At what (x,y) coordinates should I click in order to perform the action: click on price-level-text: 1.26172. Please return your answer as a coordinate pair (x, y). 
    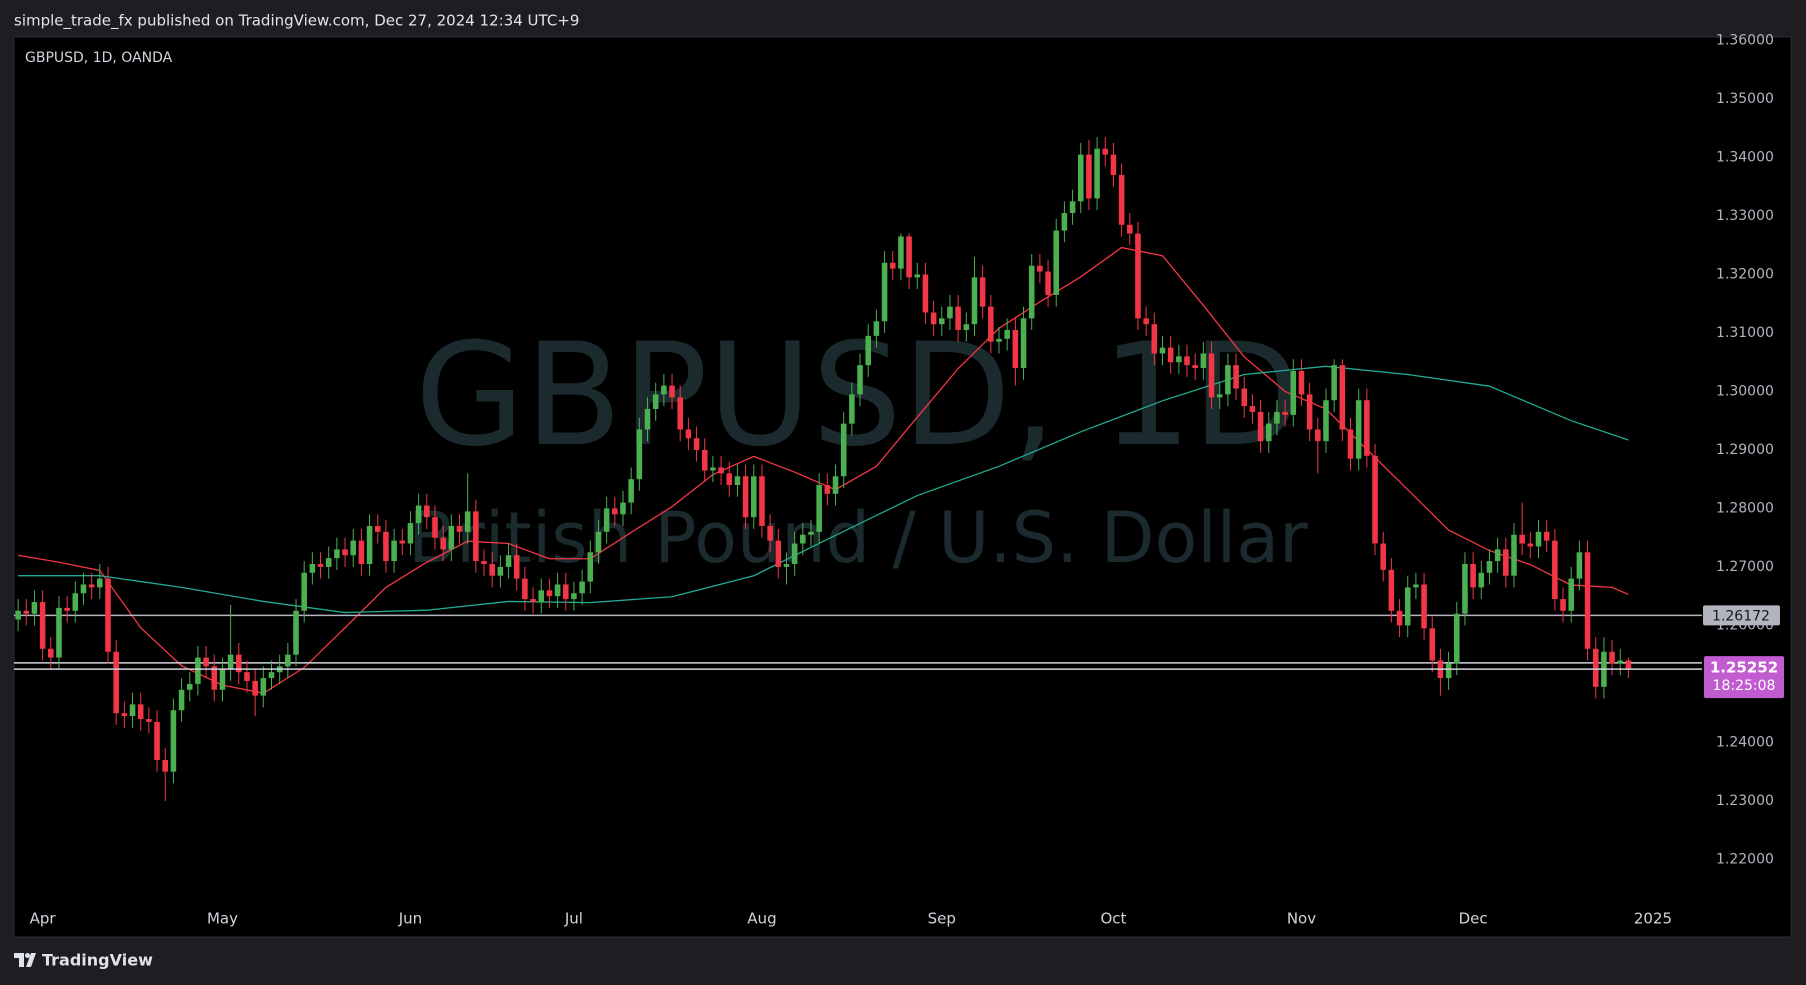
    Looking at the image, I should click on (1741, 616).